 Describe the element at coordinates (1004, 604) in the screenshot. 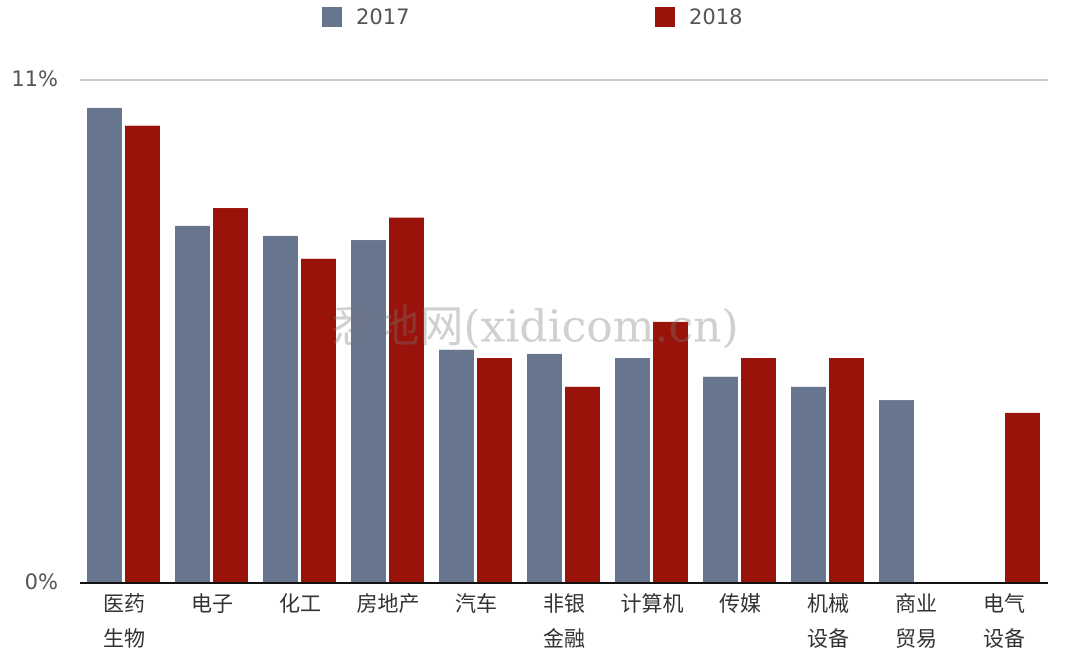

I see `x-tick-label: 电气` at that location.